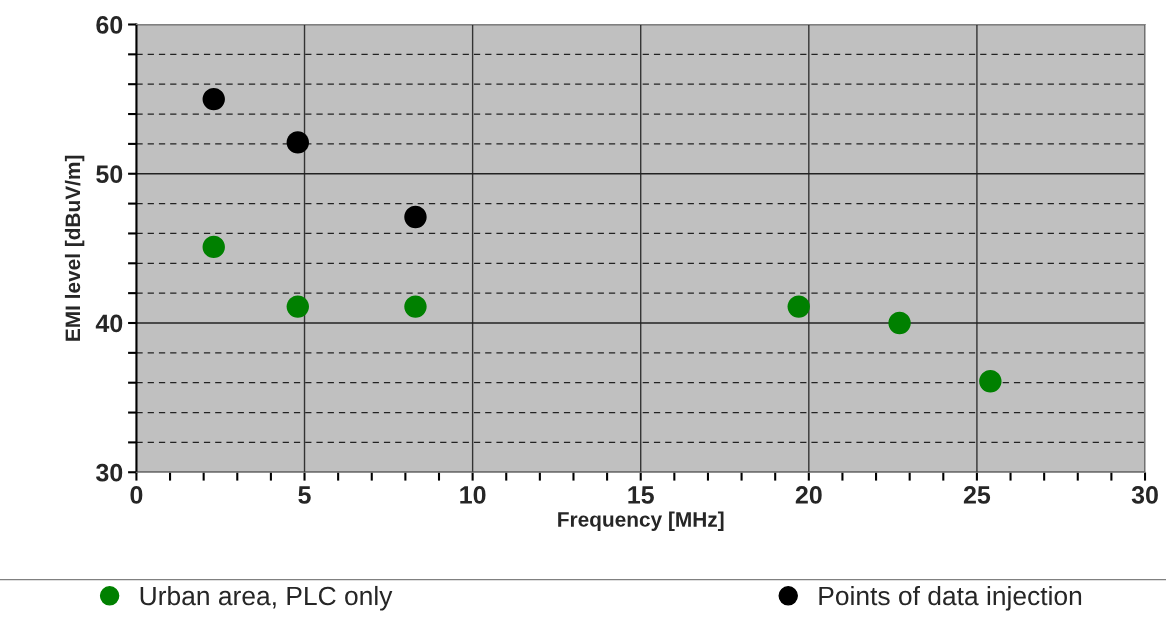  I want to click on x-tick-label: 25, so click(977, 495).